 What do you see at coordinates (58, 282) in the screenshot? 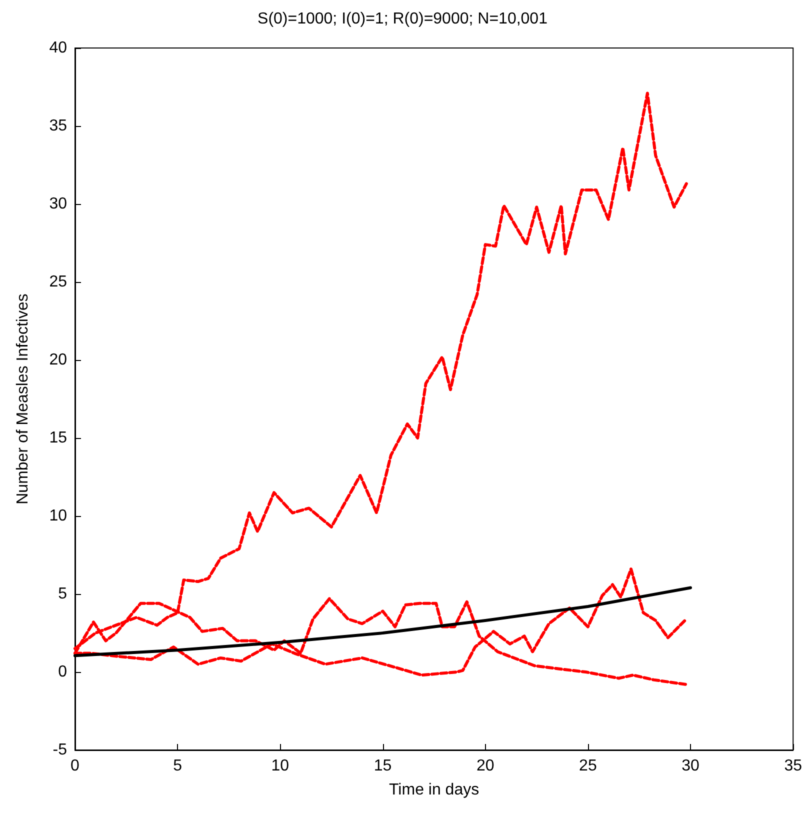
I see `y-tick-label: 25` at bounding box center [58, 282].